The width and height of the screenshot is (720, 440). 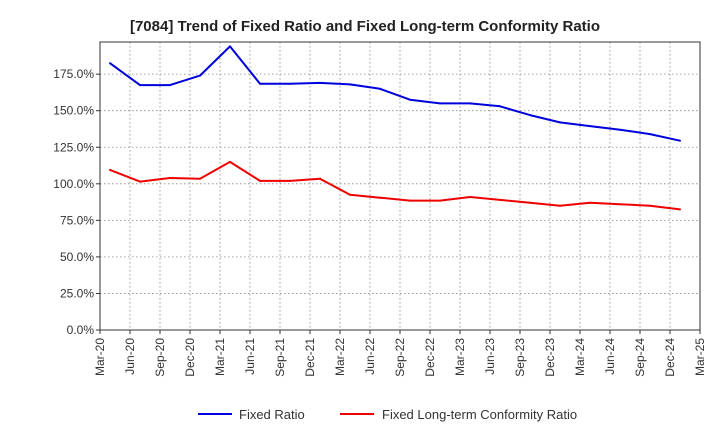 I want to click on x-tick-label: Sep-24, so click(x=640, y=357).